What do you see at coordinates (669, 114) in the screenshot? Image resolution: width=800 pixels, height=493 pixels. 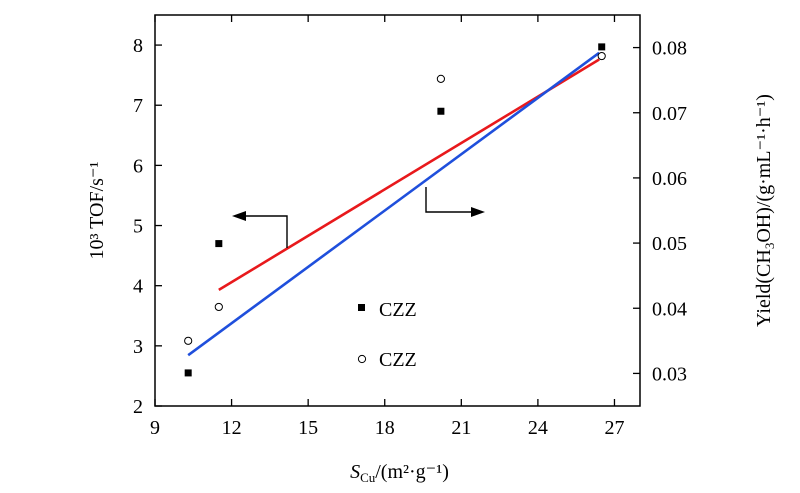 I see `y-right-tick-label: 0.07` at bounding box center [669, 114].